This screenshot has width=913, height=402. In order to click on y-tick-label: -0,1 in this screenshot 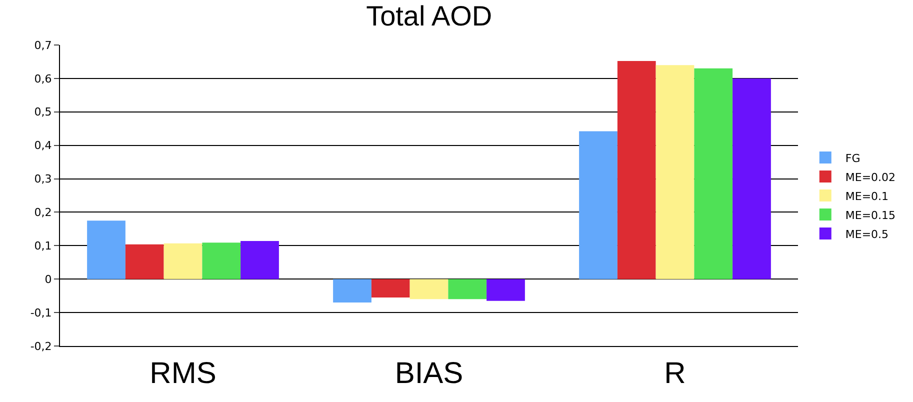, I will do `click(41, 313)`.